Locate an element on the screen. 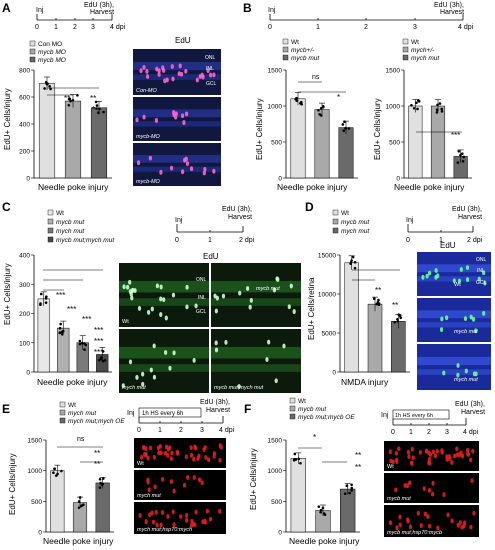 Image resolution: width=495 pixels, height=550 pixels. legend-item: Wt is located at coordinates (60, 213).